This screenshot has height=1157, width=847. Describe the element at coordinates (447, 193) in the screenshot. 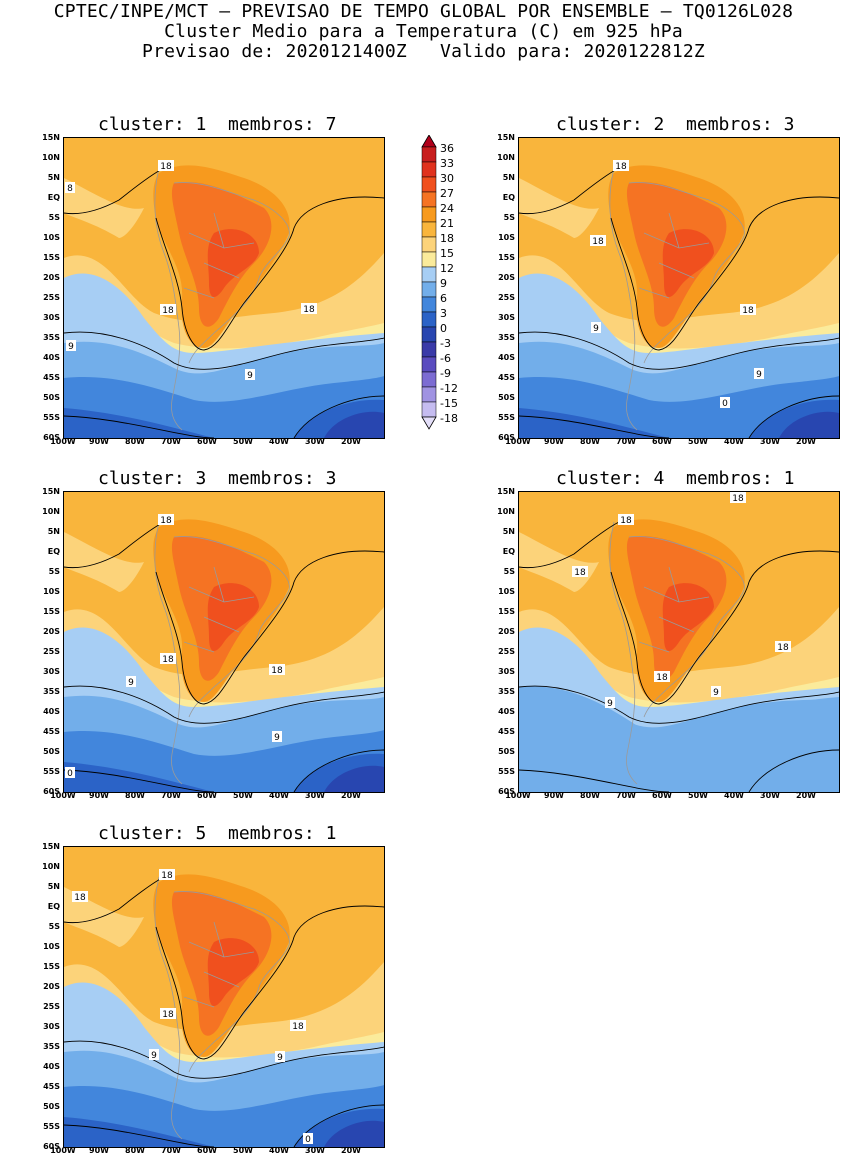

I see `colorbar-label: 27` at that location.